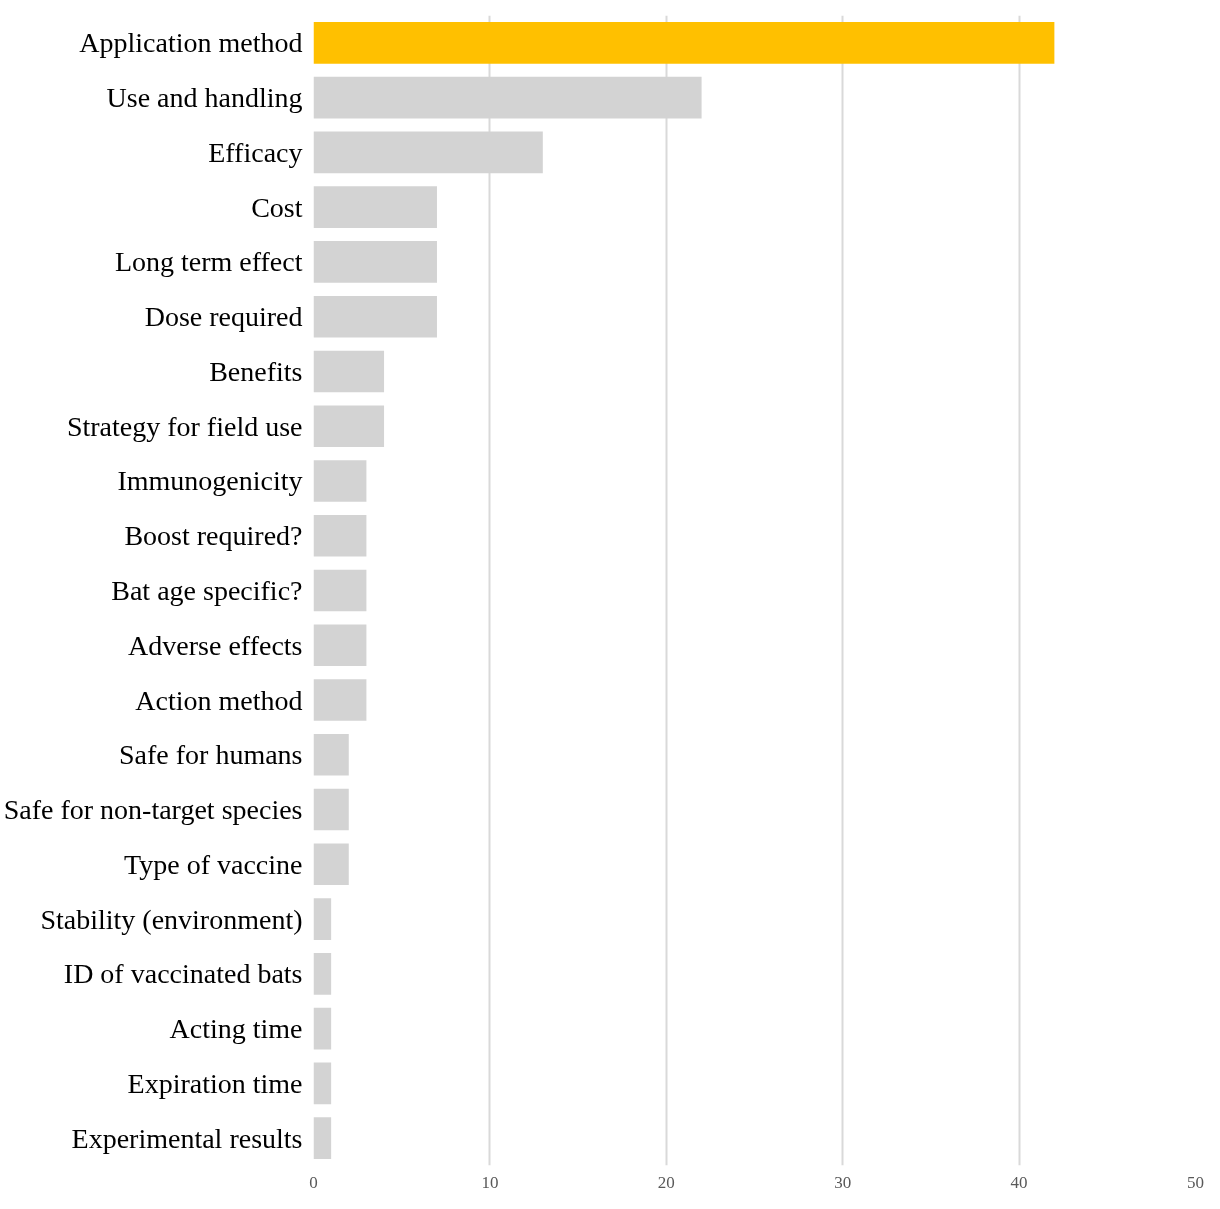  I want to click on y-tick-label: Safe for non-target species, so click(153, 810).